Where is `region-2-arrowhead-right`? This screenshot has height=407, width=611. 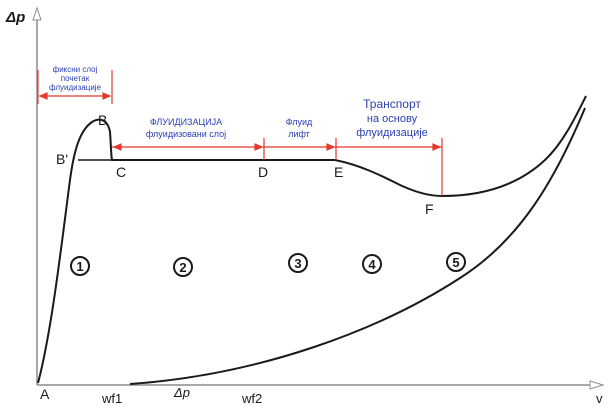
region-2-arrowhead-right is located at coordinates (259, 147).